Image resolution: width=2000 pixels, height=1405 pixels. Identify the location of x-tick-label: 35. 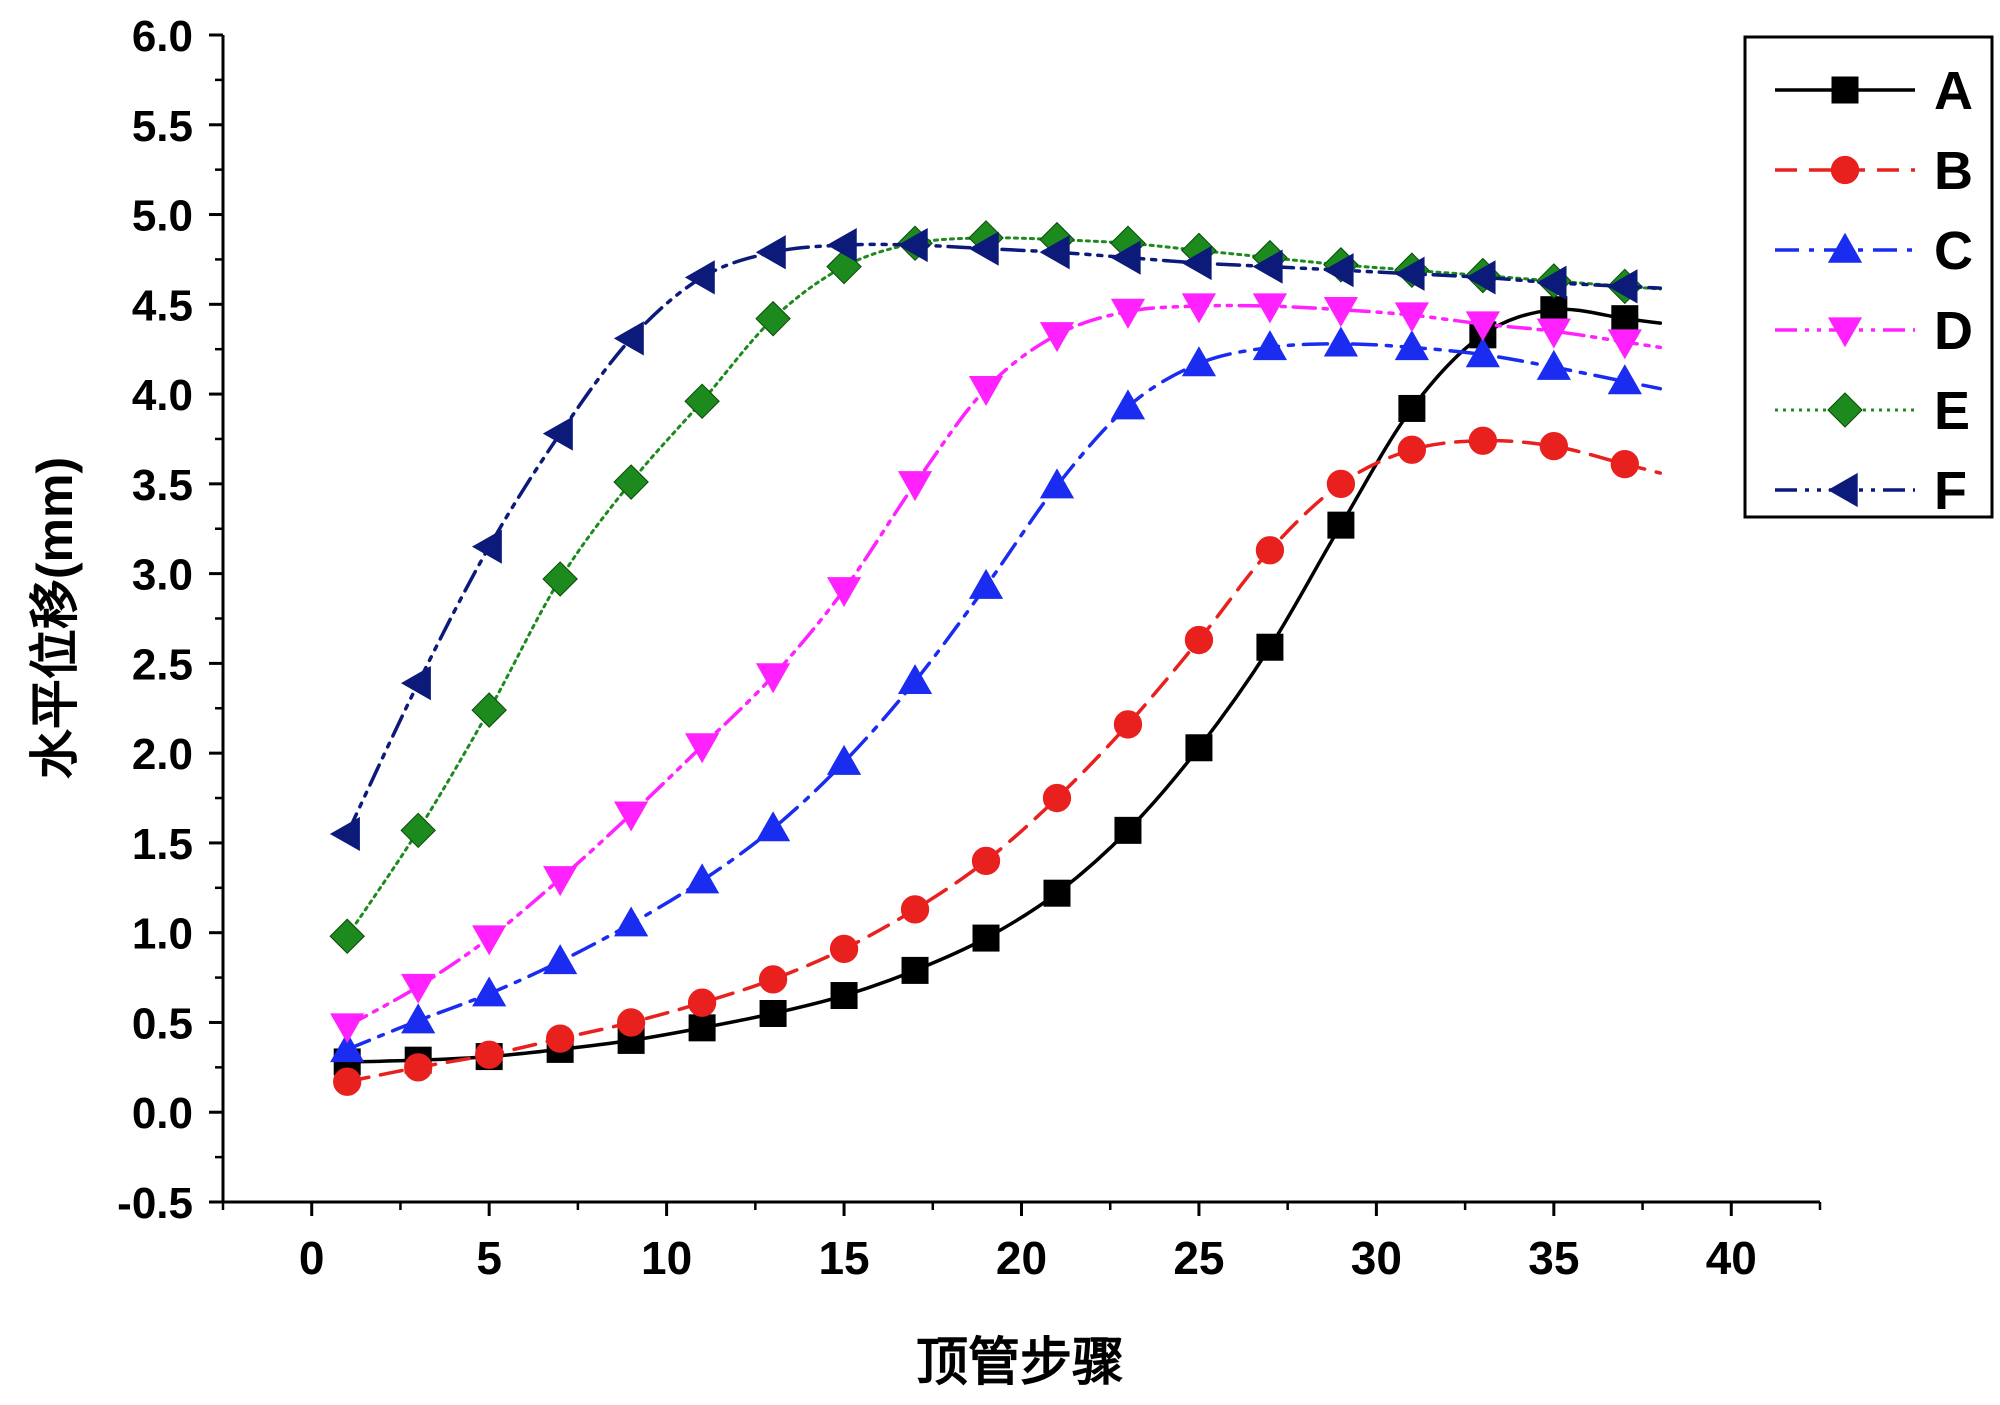
(1553, 1258).